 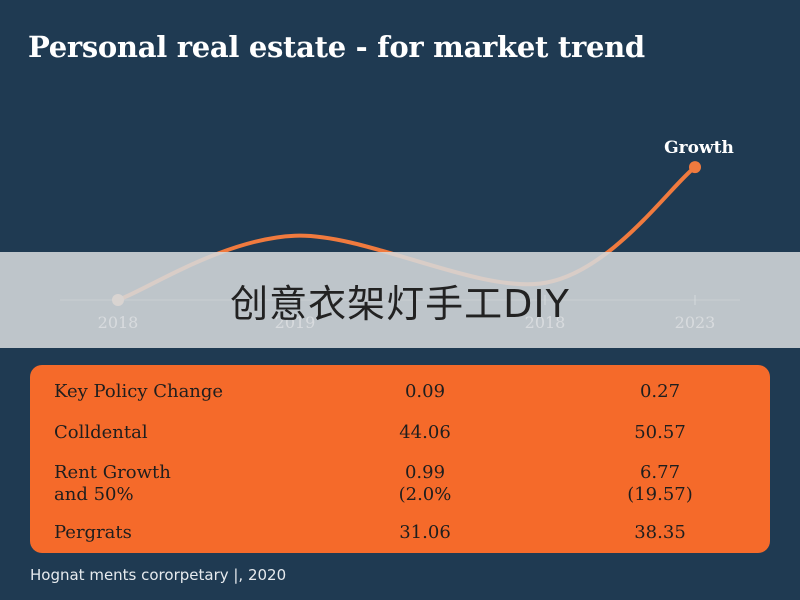 What do you see at coordinates (139, 391) in the screenshot?
I see `row-label: Key Policy Change` at bounding box center [139, 391].